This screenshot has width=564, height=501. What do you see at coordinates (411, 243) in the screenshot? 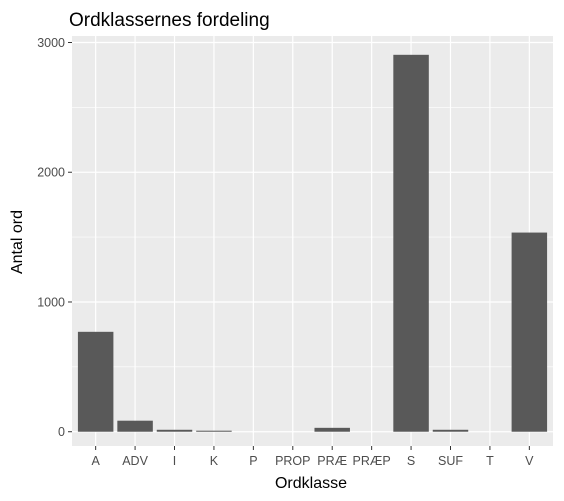
I see `bar-s` at bounding box center [411, 243].